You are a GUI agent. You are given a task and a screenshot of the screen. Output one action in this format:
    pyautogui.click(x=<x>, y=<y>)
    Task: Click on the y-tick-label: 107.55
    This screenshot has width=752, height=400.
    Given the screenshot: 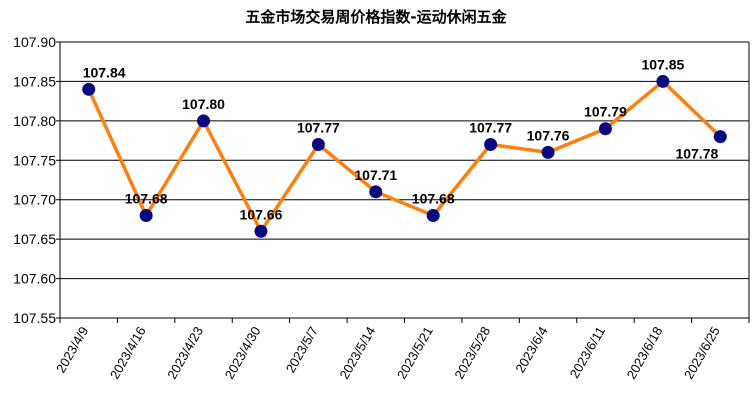 What is the action you would take?
    pyautogui.click(x=34, y=318)
    